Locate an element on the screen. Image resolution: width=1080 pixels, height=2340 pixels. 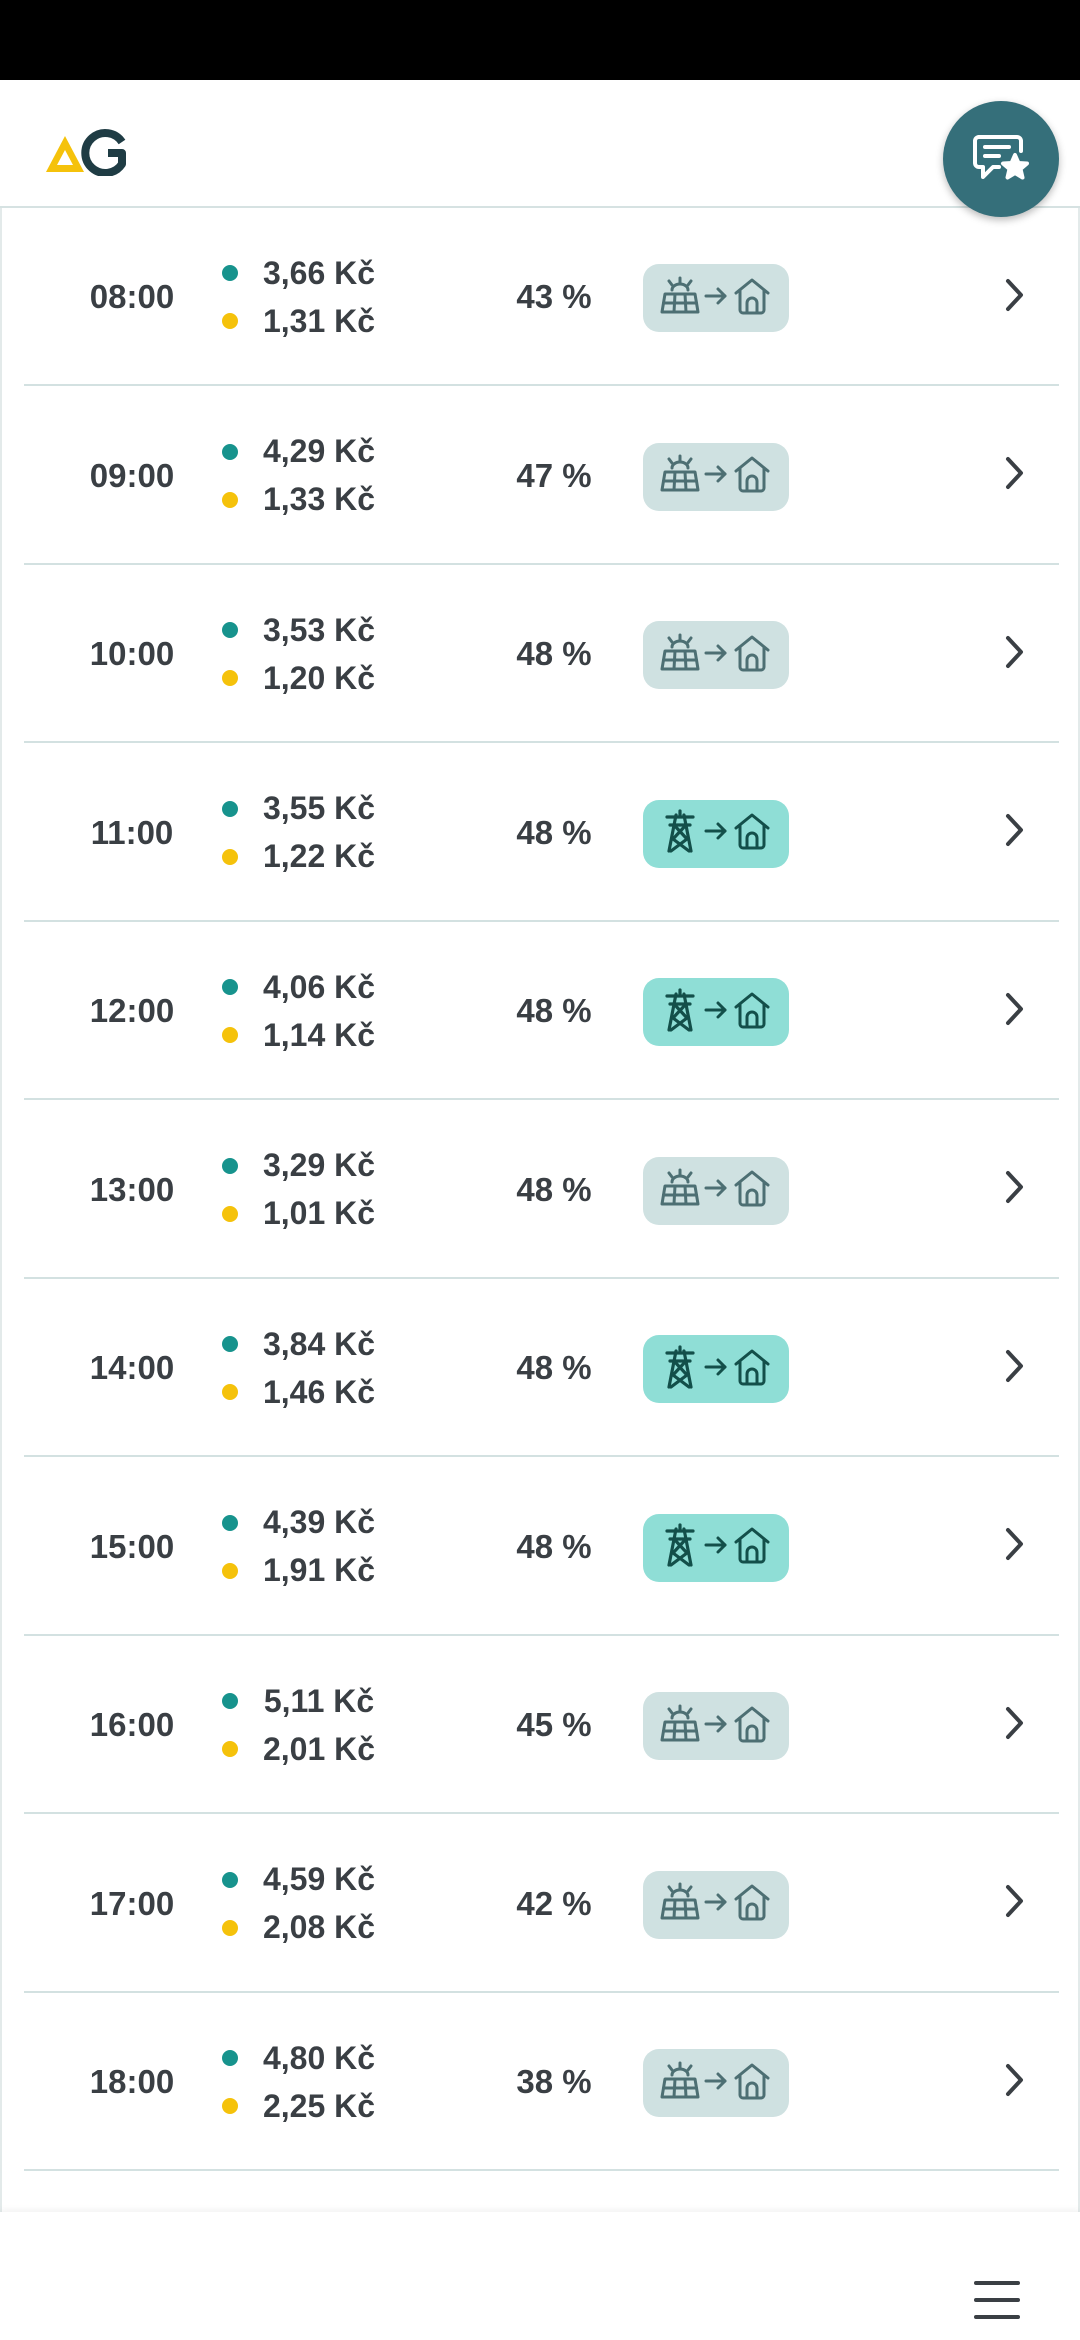
price-group: 3,66 Kč 1,31 Kč is located at coordinates (294, 297).